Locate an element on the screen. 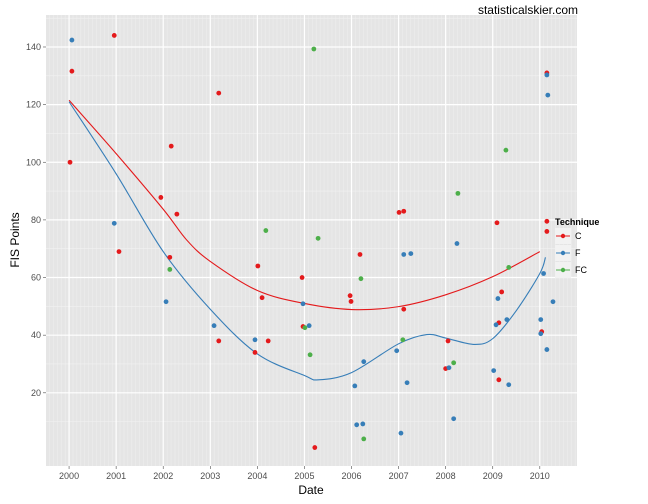 Image resolution: width=648 pixels, height=504 pixels. x-tick-label: 2000 is located at coordinates (69, 476).